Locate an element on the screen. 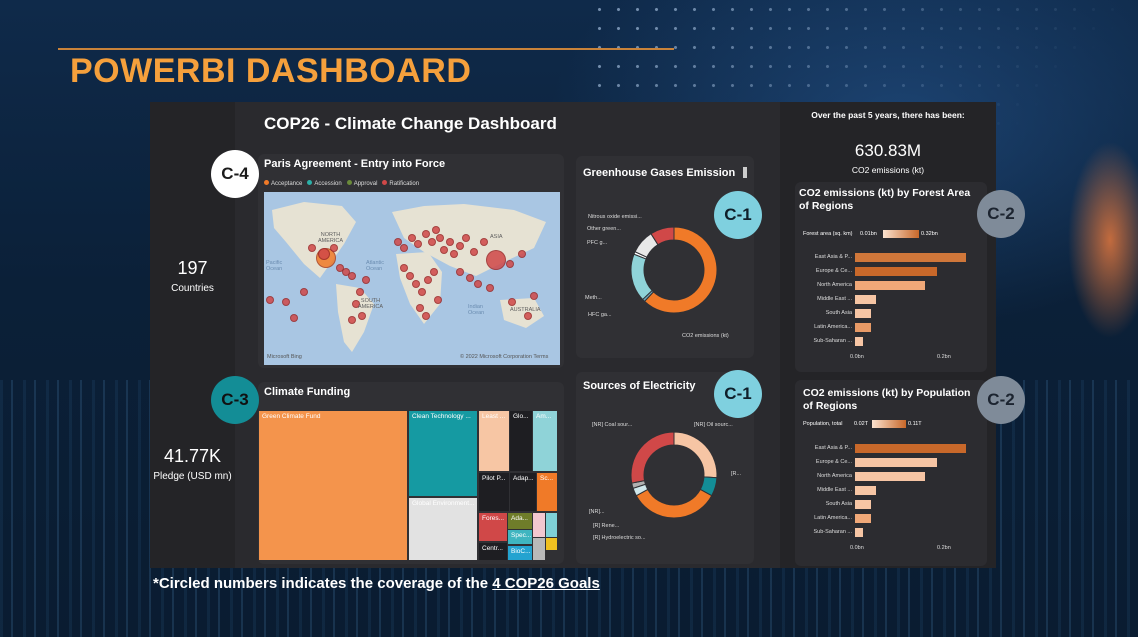  forest-card is located at coordinates (891, 277).